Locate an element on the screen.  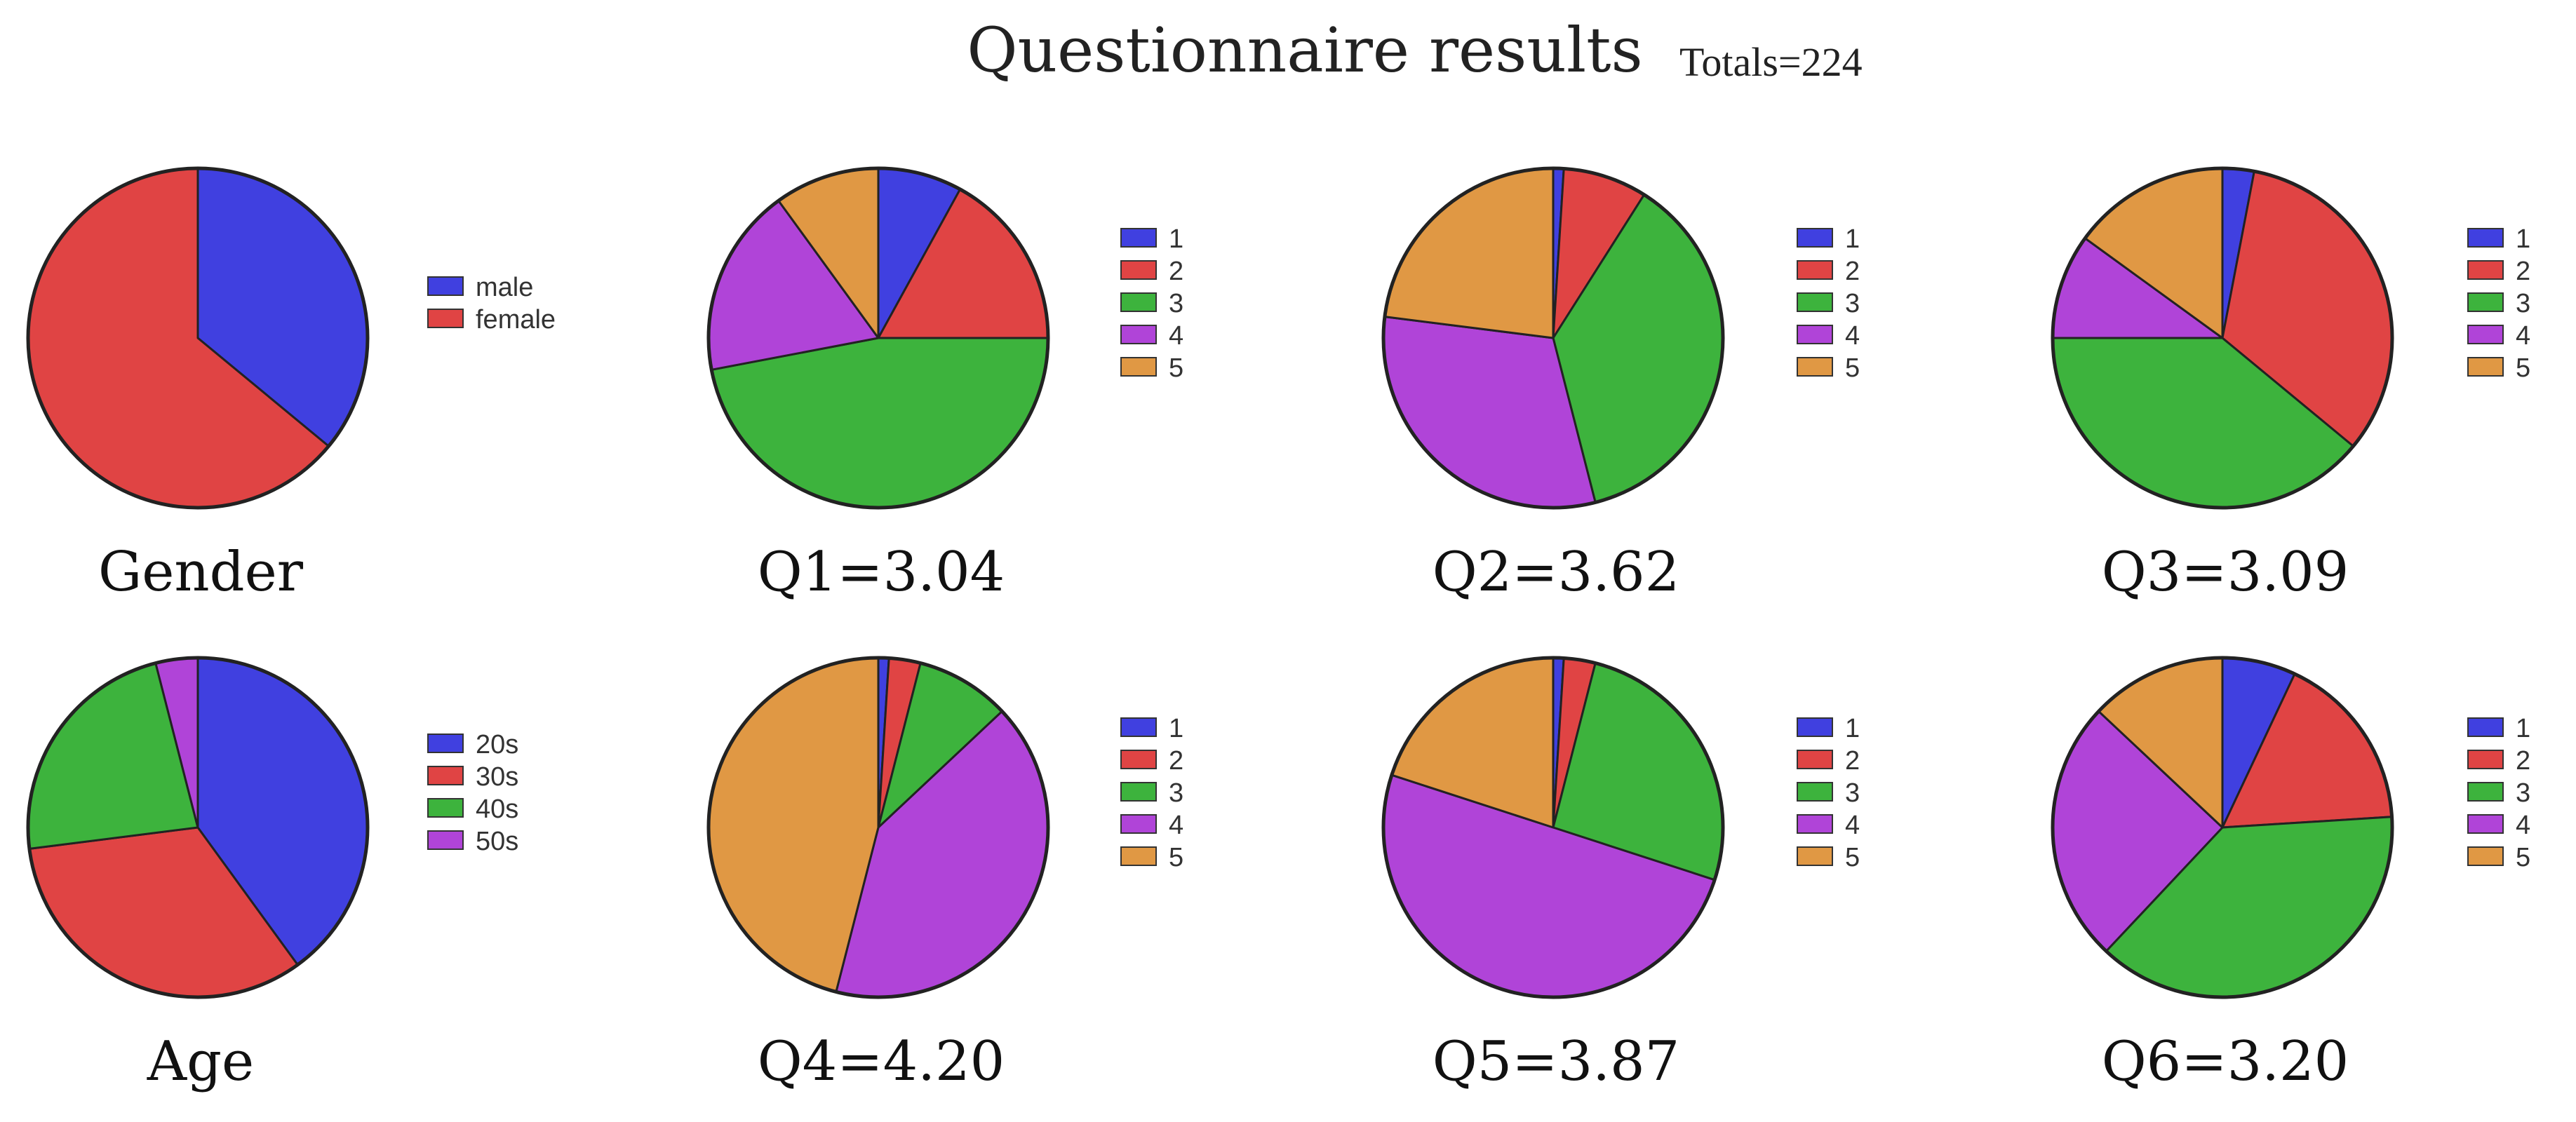
legend-label-age-40s: 40s is located at coordinates (497, 809).